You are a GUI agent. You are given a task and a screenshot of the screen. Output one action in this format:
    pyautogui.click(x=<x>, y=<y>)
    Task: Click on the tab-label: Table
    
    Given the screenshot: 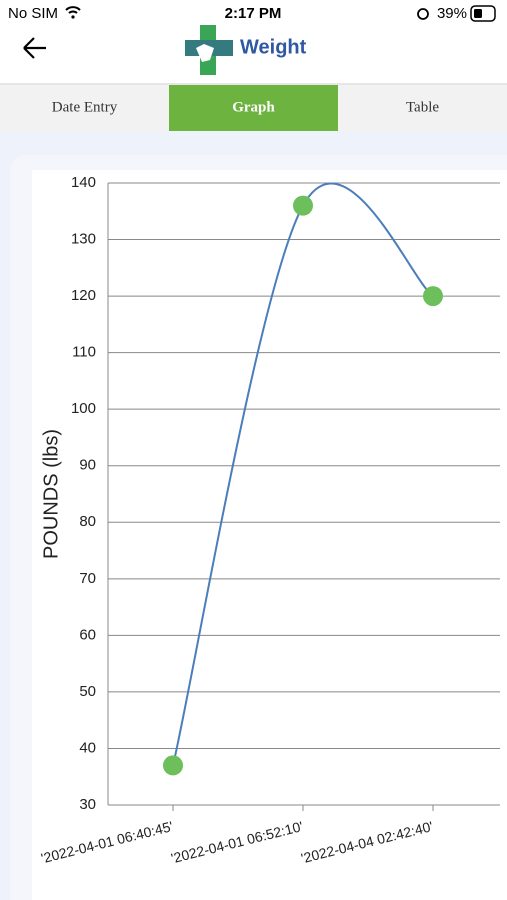 What is the action you would take?
    pyautogui.click(x=422, y=107)
    